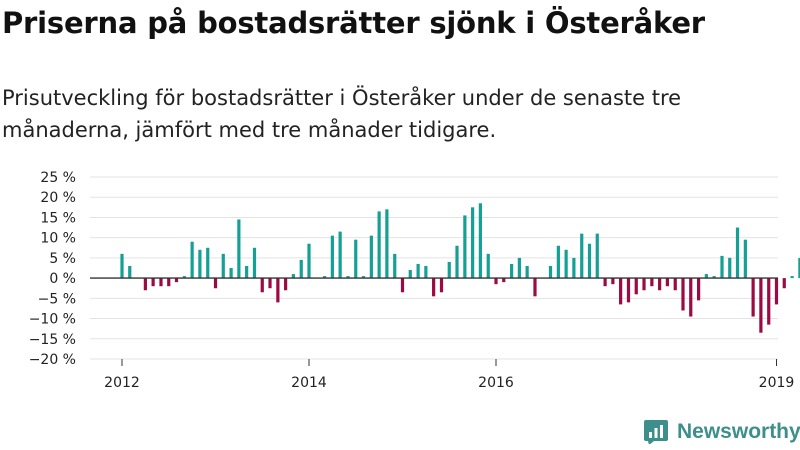 The height and width of the screenshot is (450, 800). Describe the element at coordinates (52, 360) in the screenshot. I see `y-tick-label: −20 %` at that location.